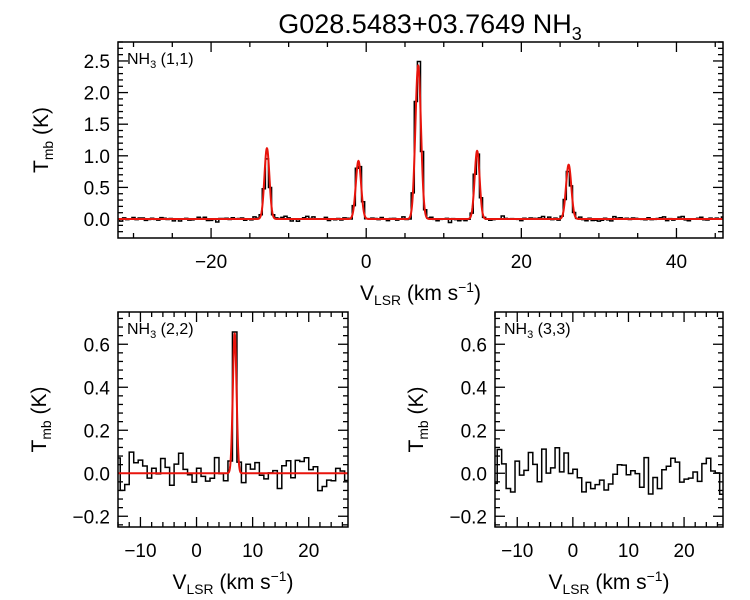  What do you see at coordinates (233, 403) in the screenshot?
I see `fit-curve` at bounding box center [233, 403].